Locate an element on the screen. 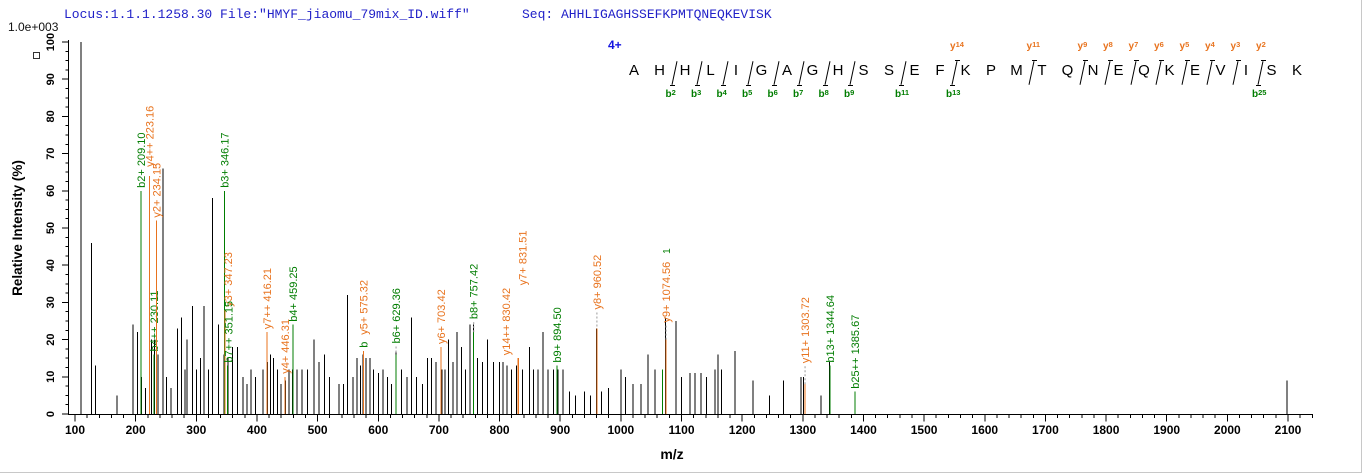 The width and height of the screenshot is (1362, 473). intensity-scale-label: 1.0e+003 is located at coordinates (33, 27).